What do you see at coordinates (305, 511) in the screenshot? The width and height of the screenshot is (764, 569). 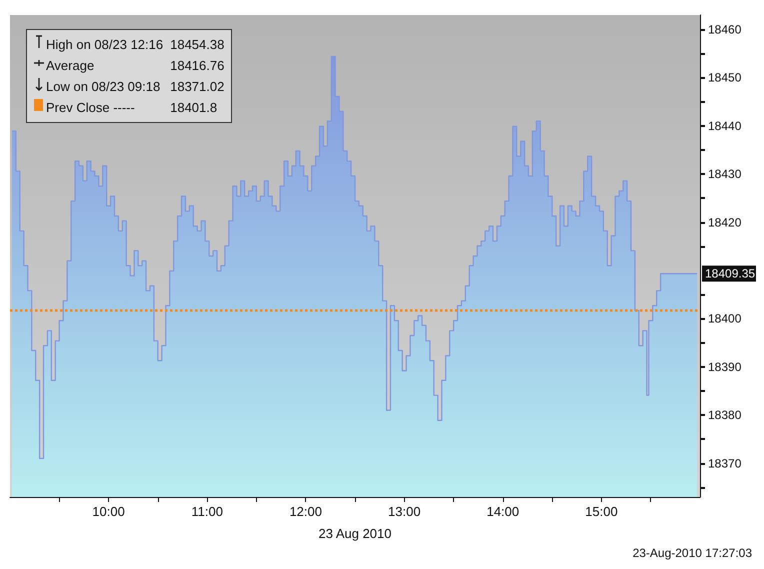 I see `x-tick-label: 12:00` at bounding box center [305, 511].